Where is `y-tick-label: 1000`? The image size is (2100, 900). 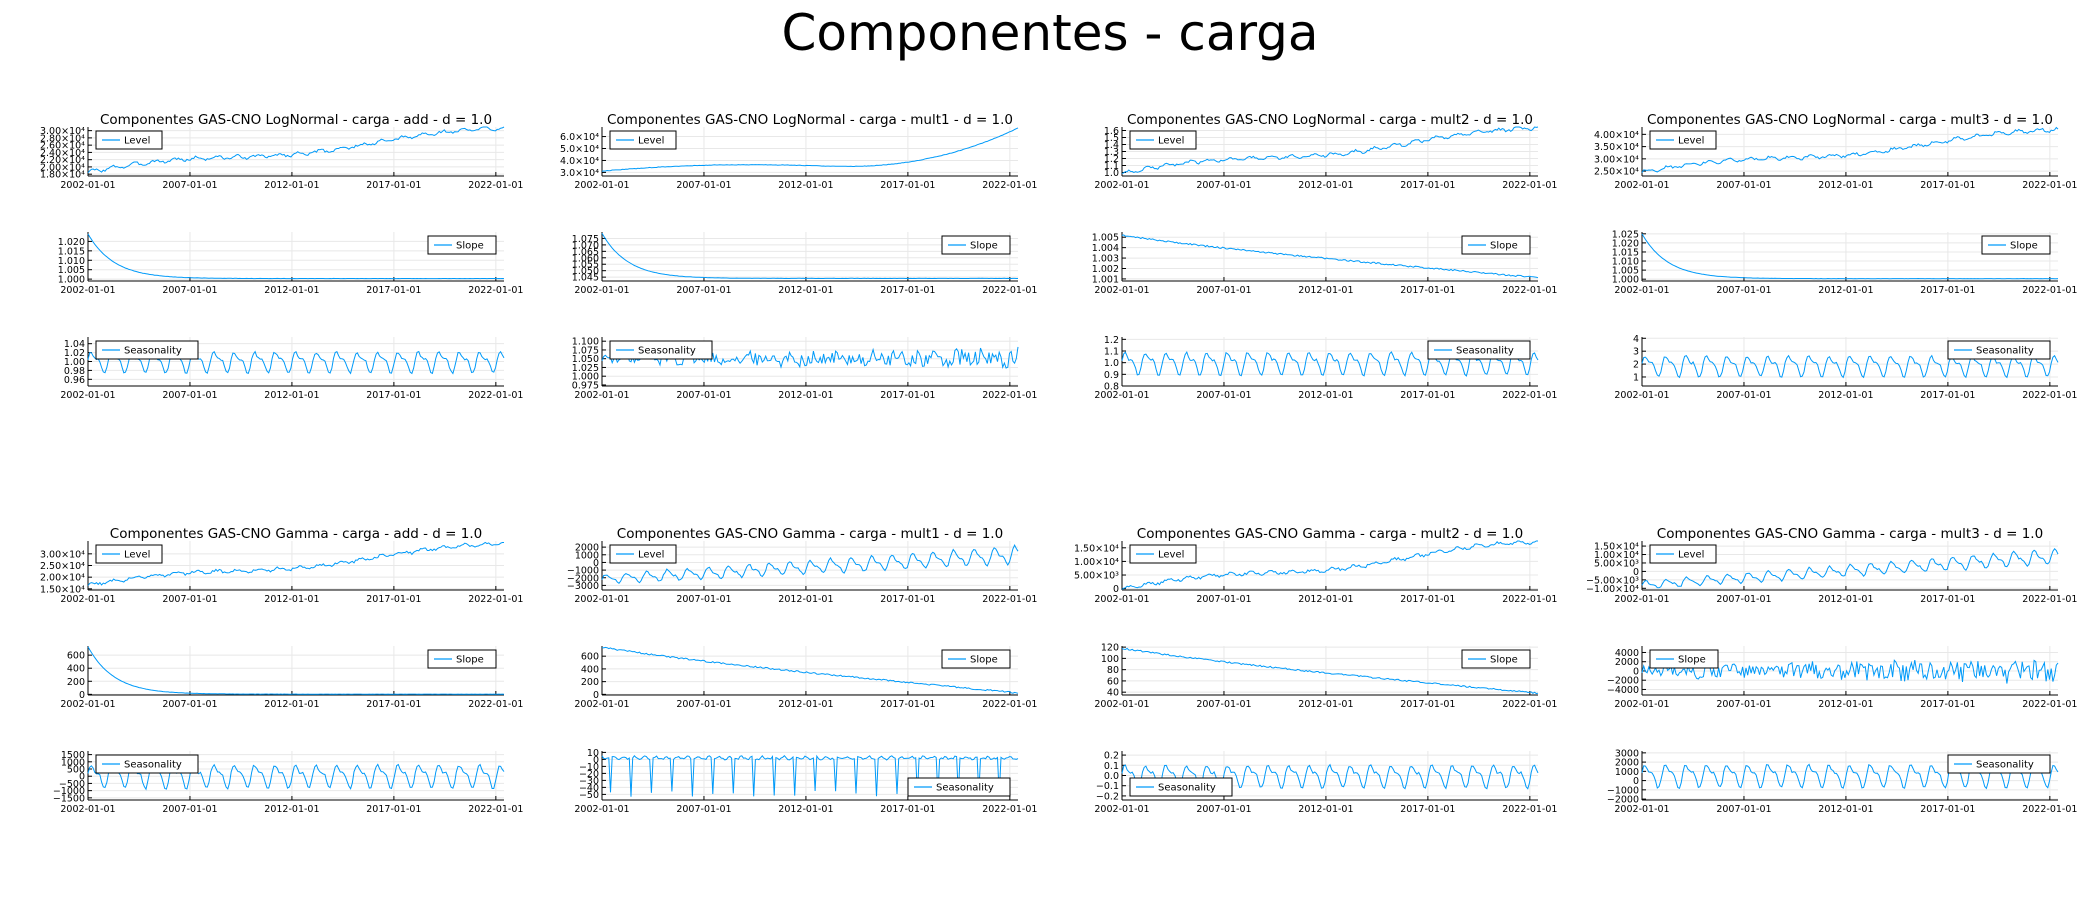 y-tick-label: 1000 is located at coordinates (587, 555).